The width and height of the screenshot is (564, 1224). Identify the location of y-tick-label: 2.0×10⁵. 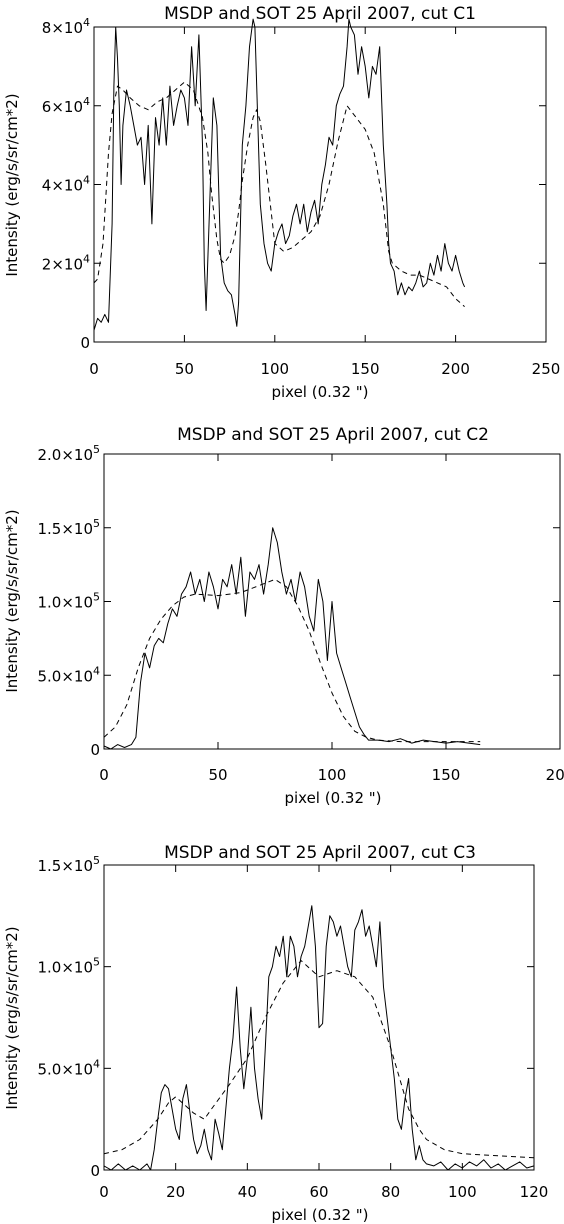
(68, 453).